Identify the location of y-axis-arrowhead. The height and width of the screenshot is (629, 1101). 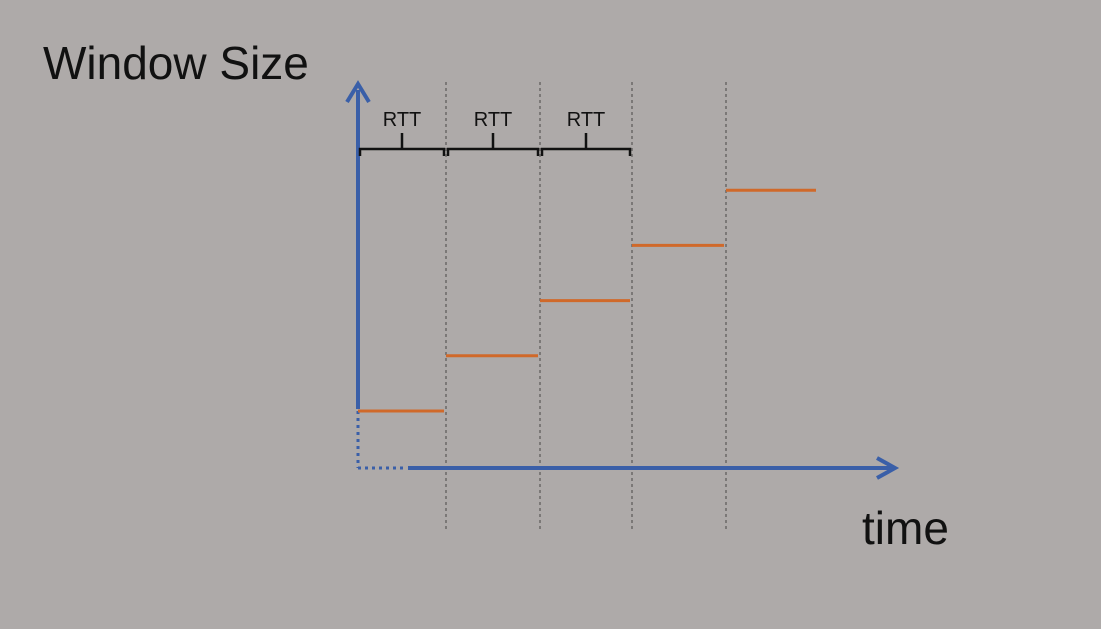
(358, 92).